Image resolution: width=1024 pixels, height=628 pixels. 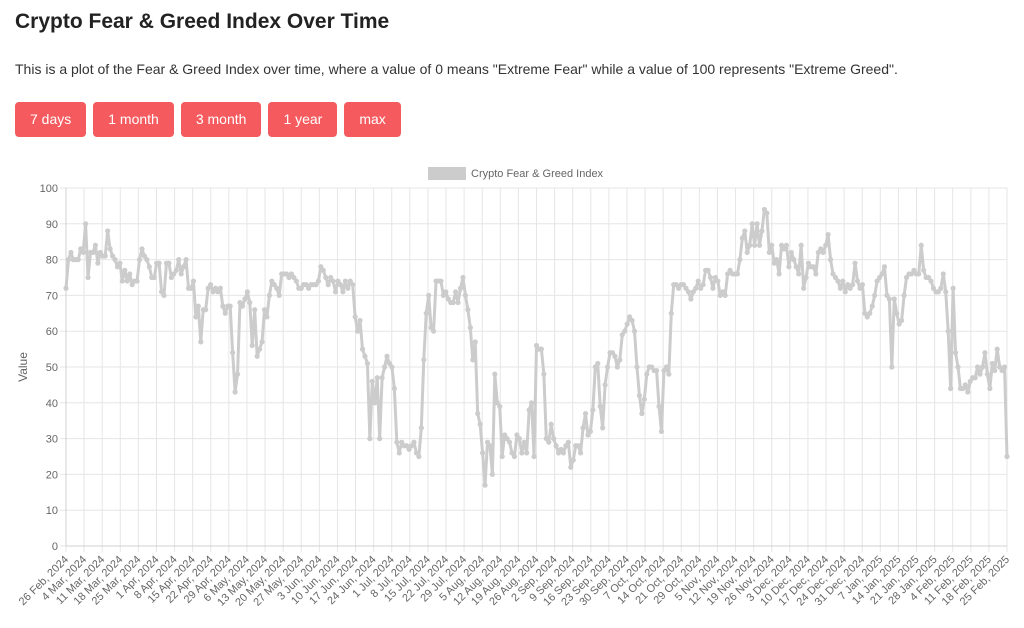 I want to click on chart-legend: Crypto Fear & Greed Index, so click(x=516, y=173).